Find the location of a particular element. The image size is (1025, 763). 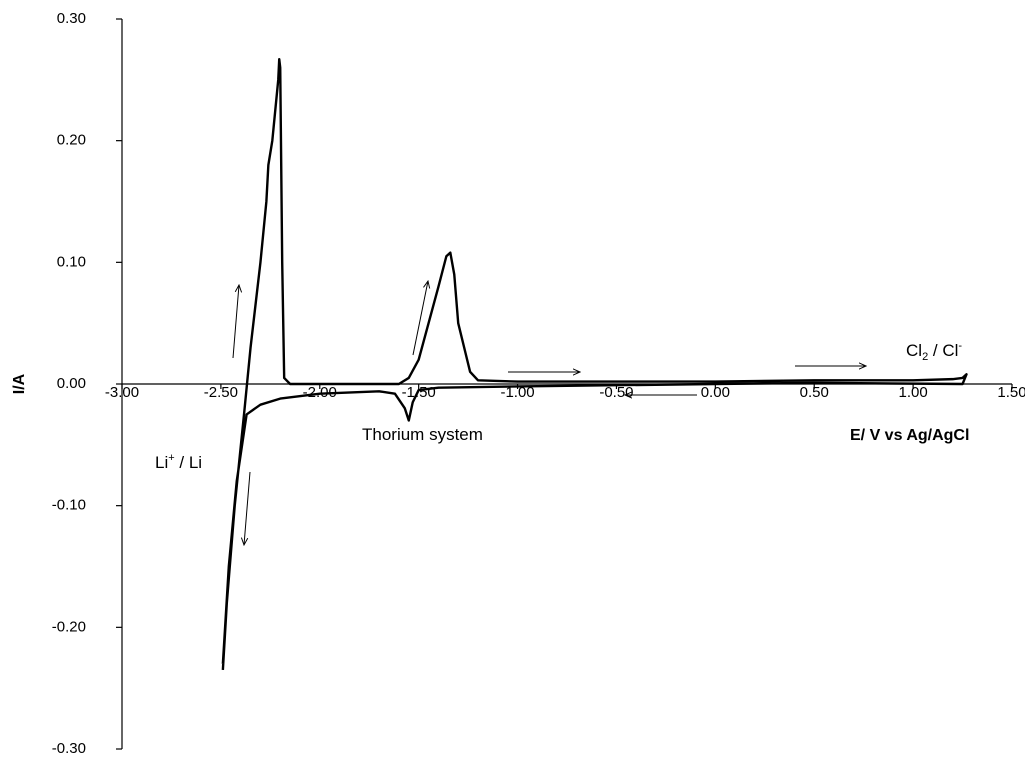

y-axis-label: I/A is located at coordinates (19, 383).